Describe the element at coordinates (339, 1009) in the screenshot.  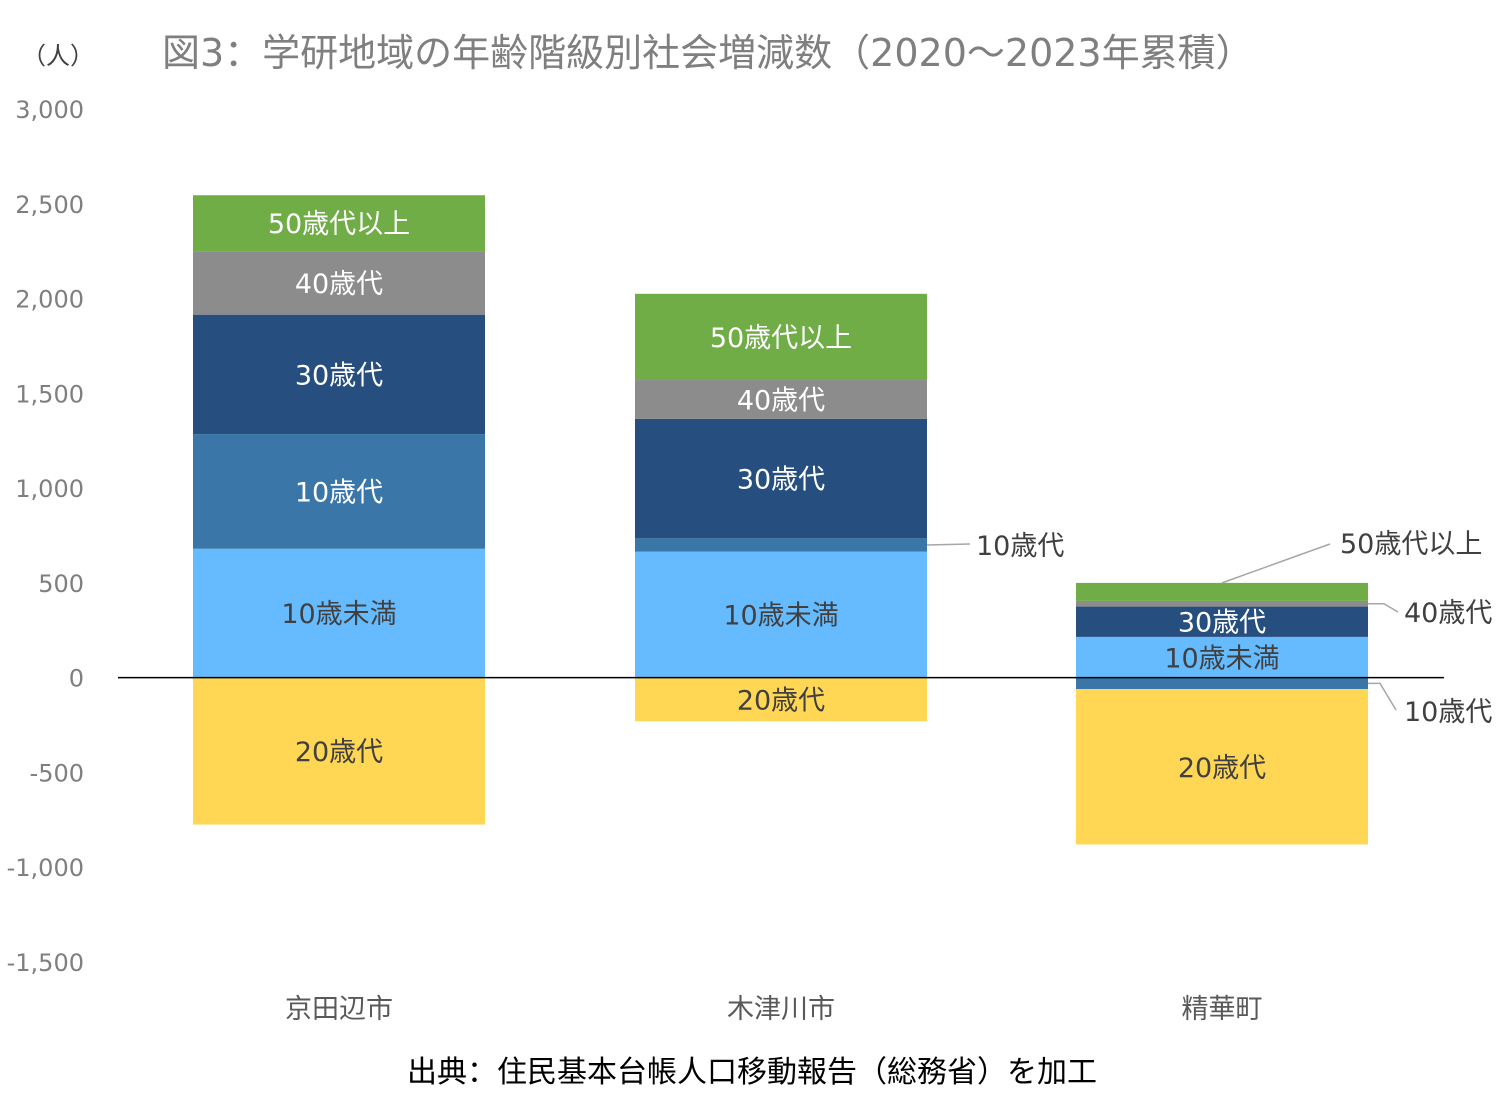
I see `x-tick-label: 京田辺市` at that location.